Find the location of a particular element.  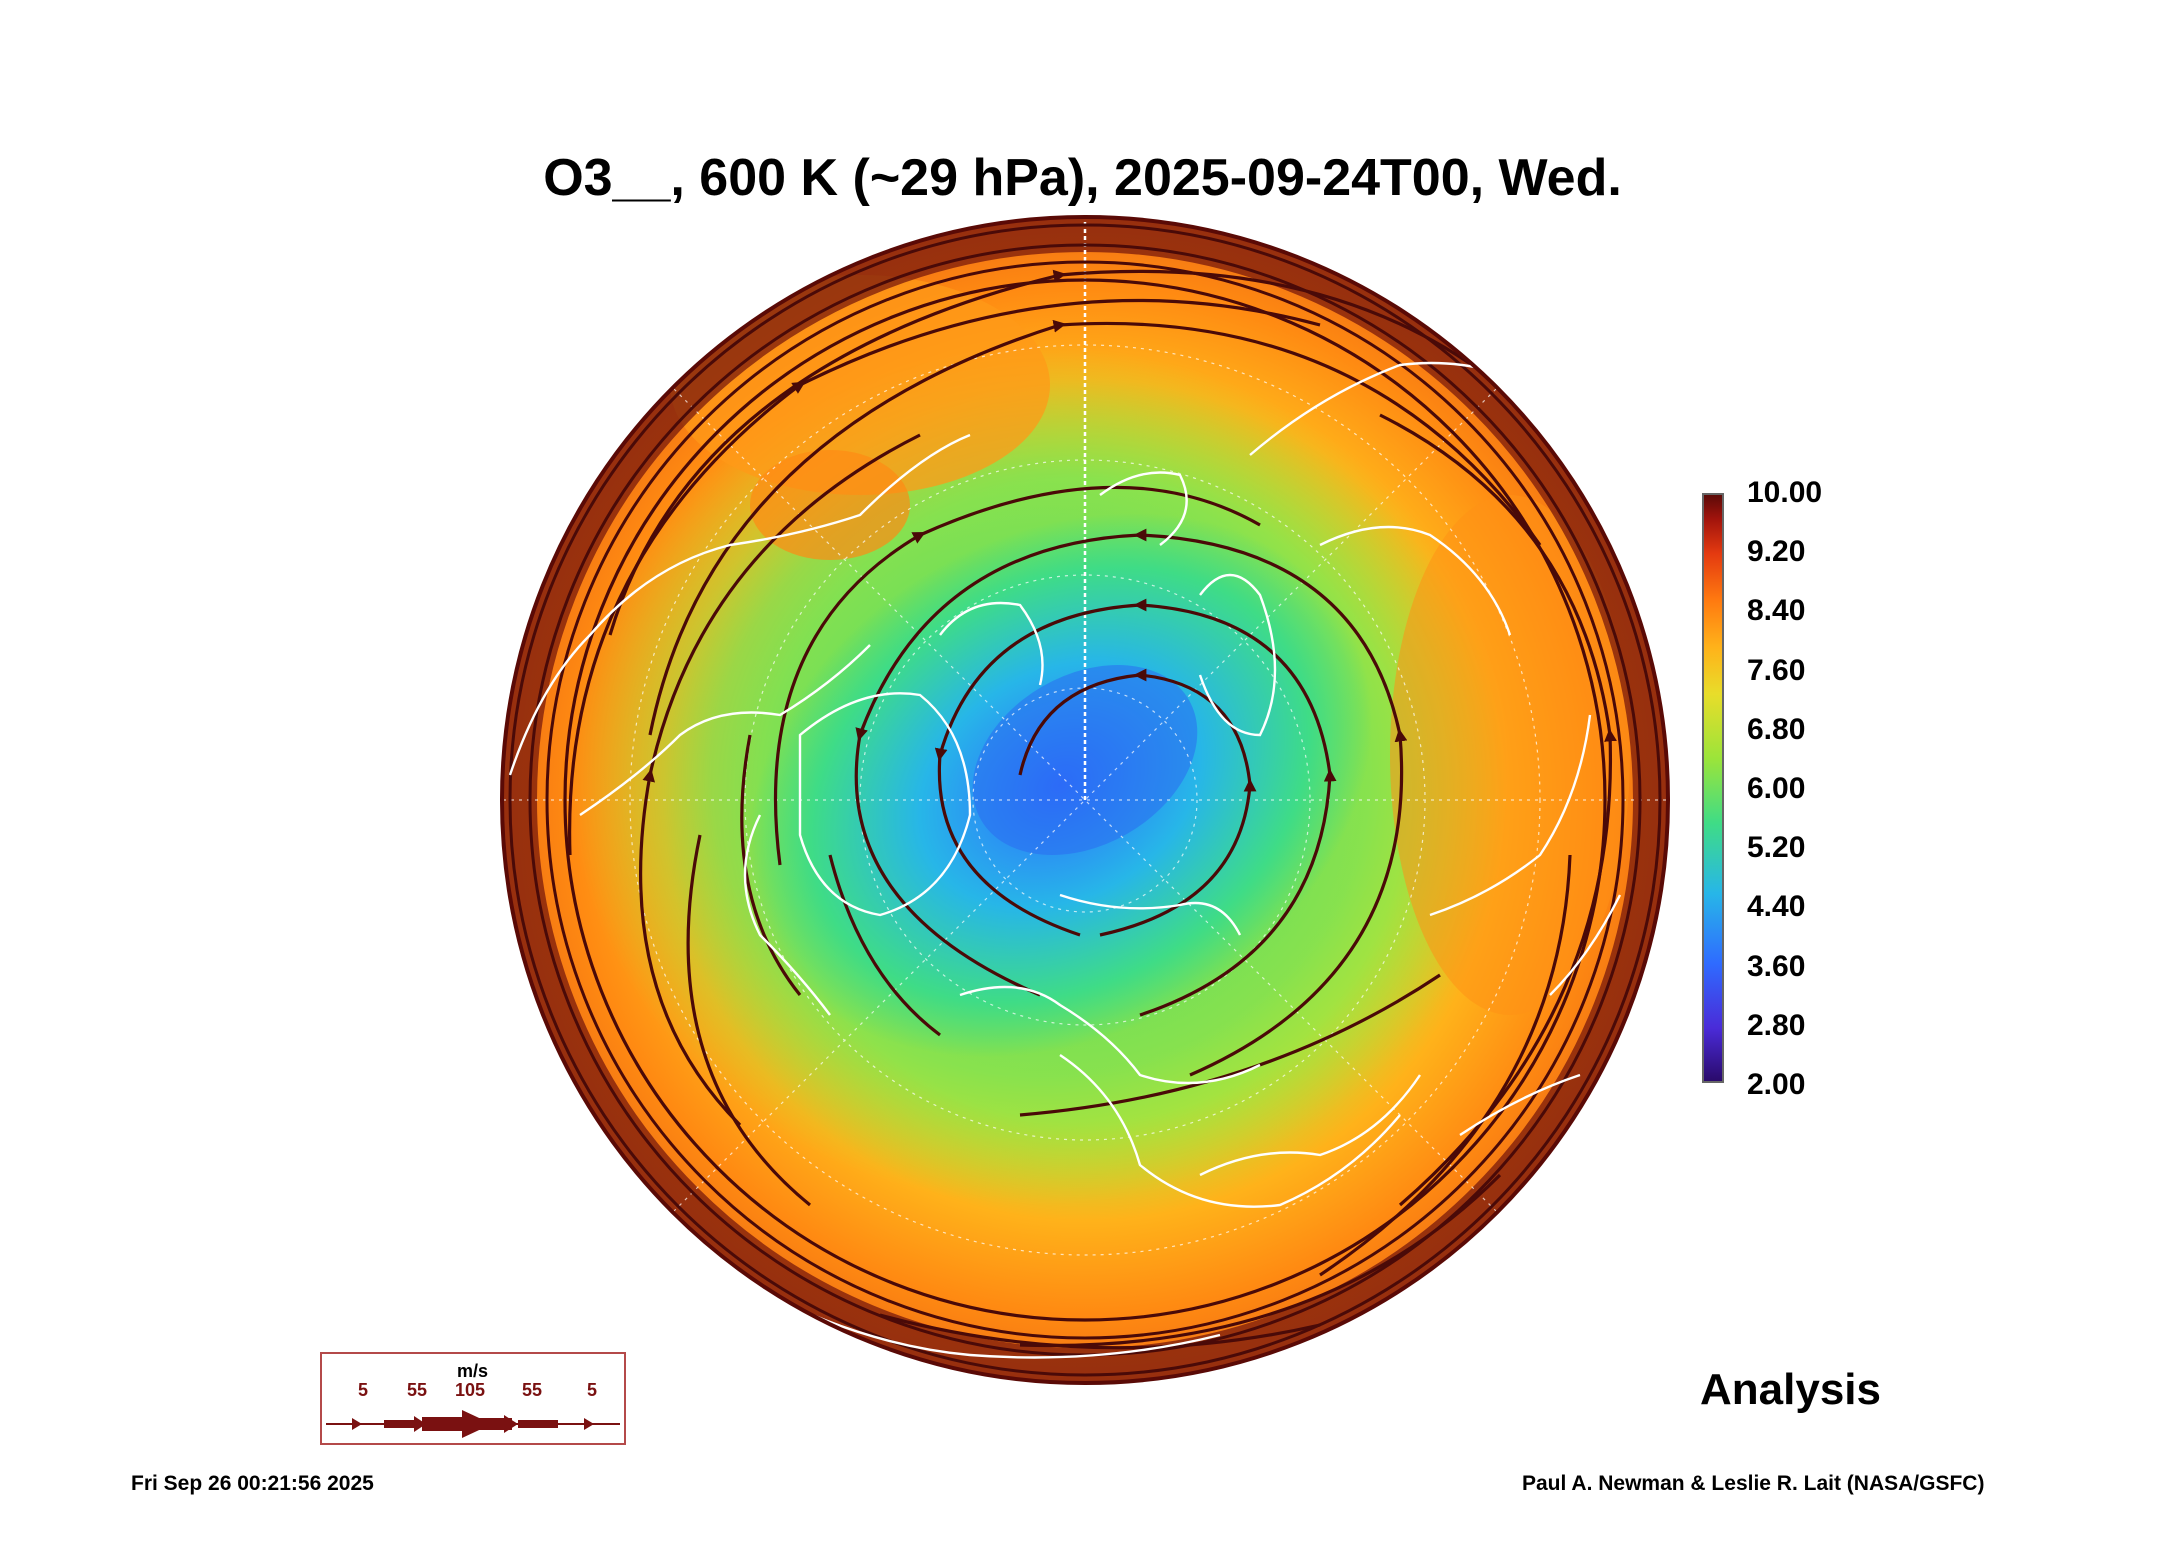

wind-legend-arrow is located at coordinates (473, 1424).